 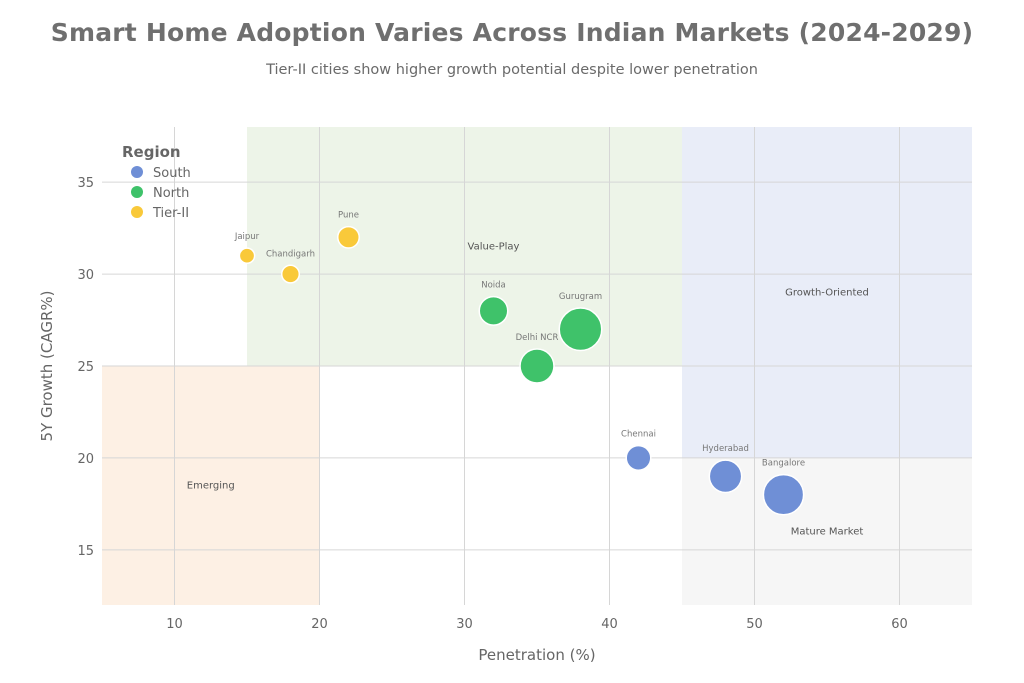 What do you see at coordinates (725, 449) in the screenshot?
I see `point-label-hyderabad: Hyderabad` at bounding box center [725, 449].